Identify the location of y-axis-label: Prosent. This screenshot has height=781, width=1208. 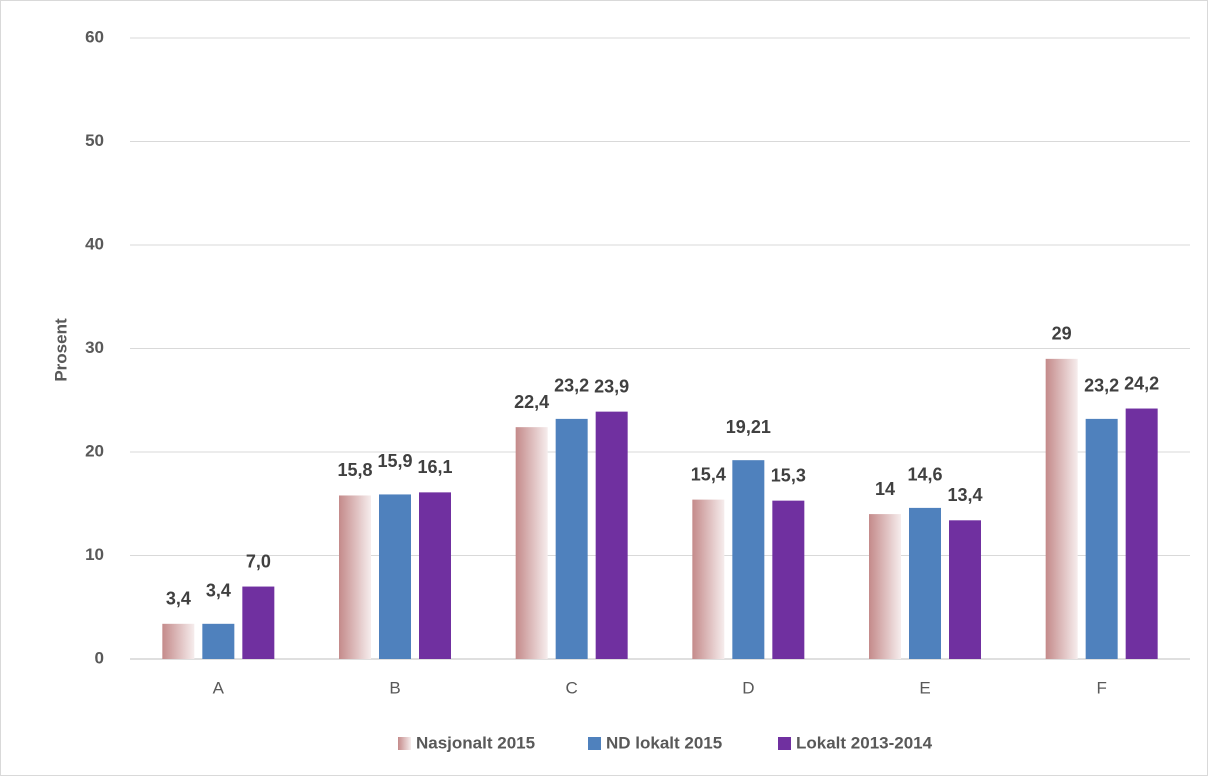
(60, 350).